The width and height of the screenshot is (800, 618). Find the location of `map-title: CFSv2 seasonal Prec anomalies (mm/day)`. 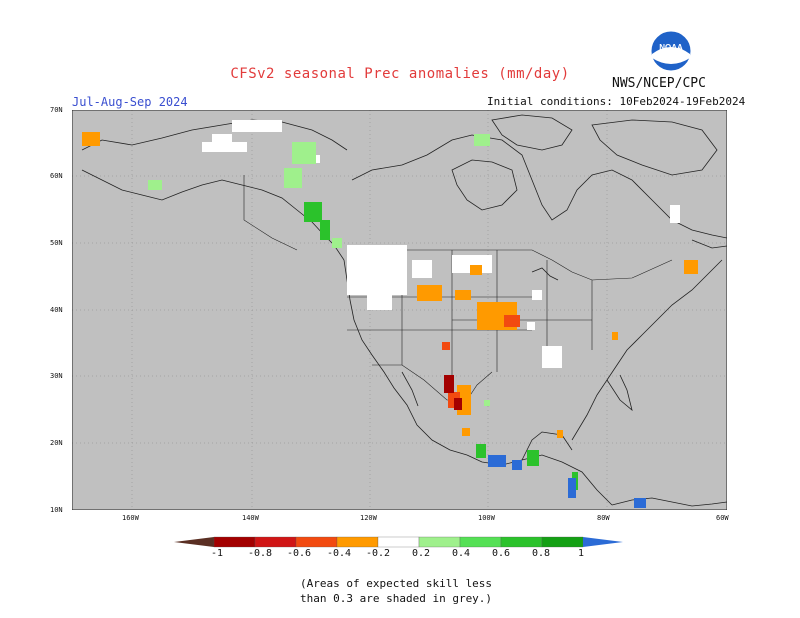

map-title: CFSv2 seasonal Prec anomalies (mm/day) is located at coordinates (400, 74).